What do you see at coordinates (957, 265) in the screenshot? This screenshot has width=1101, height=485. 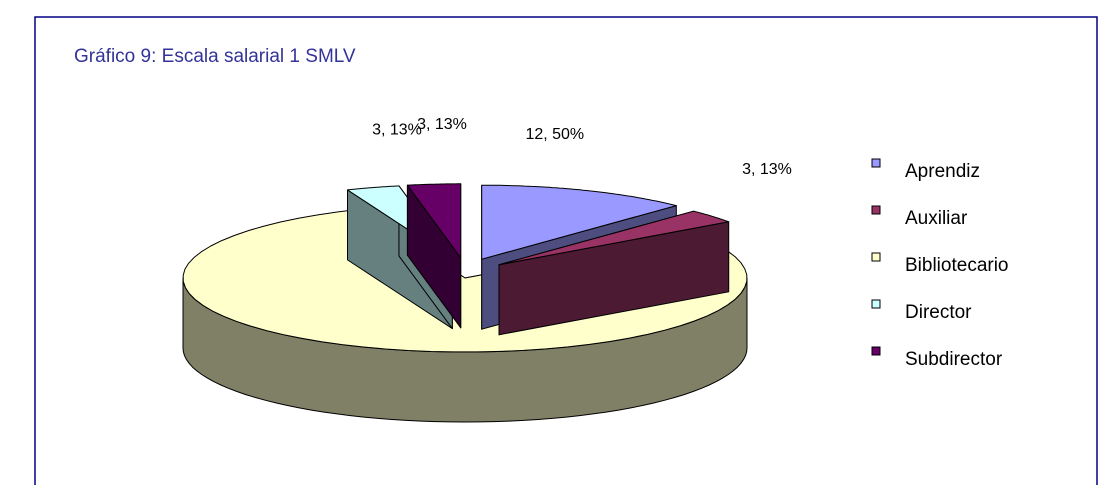 I see `legend-label: Bibliotecario` at bounding box center [957, 265].